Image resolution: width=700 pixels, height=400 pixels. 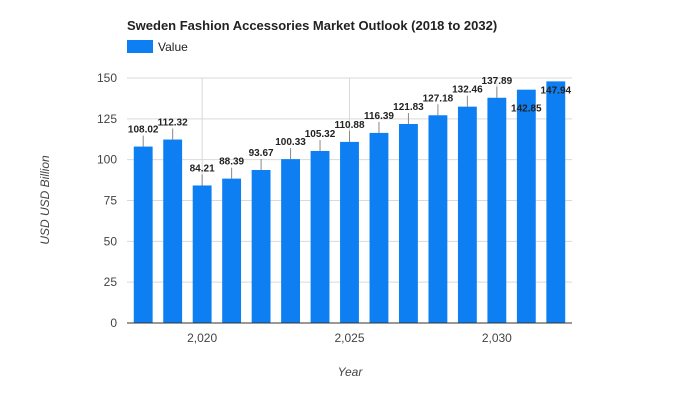 I want to click on legend-label: Value, so click(x=173, y=47).